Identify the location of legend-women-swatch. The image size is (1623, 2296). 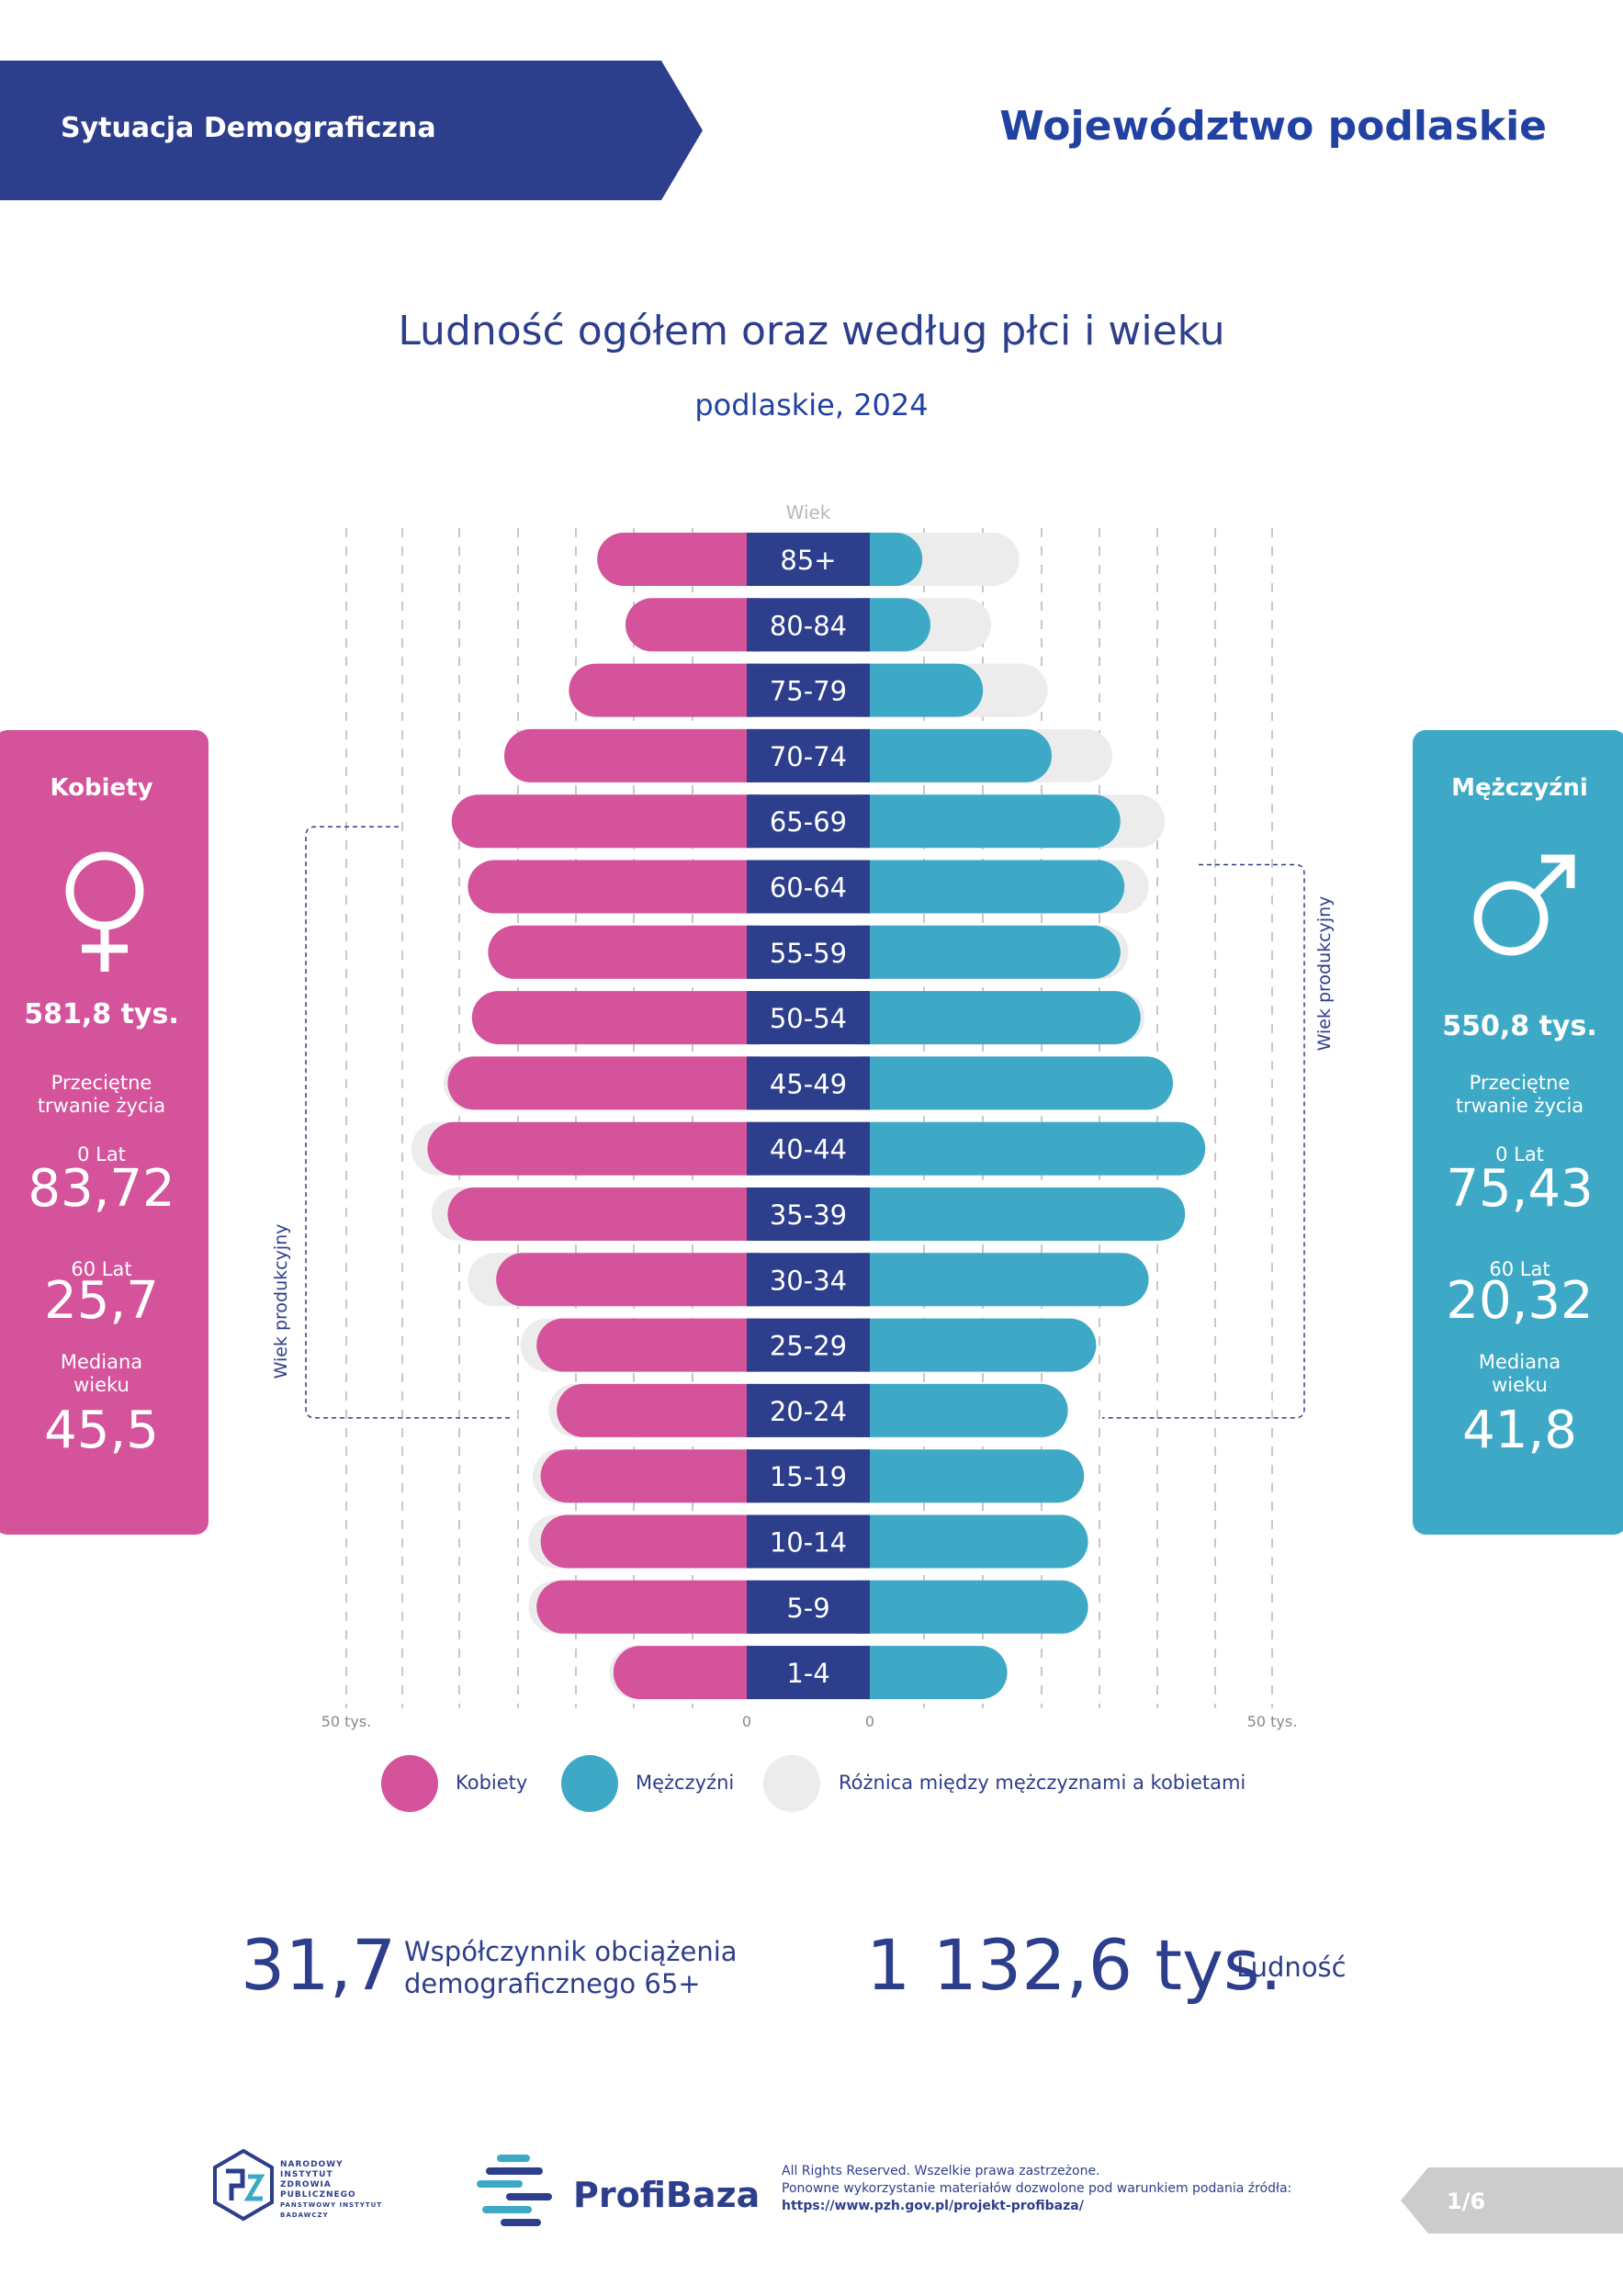
(409, 1783).